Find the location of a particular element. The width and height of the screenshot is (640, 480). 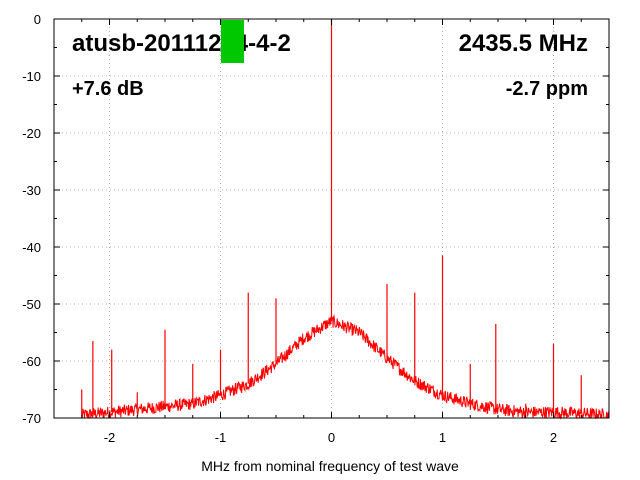

x-axis-title: MHz from nominal frequency of test wave is located at coordinates (330, 466).